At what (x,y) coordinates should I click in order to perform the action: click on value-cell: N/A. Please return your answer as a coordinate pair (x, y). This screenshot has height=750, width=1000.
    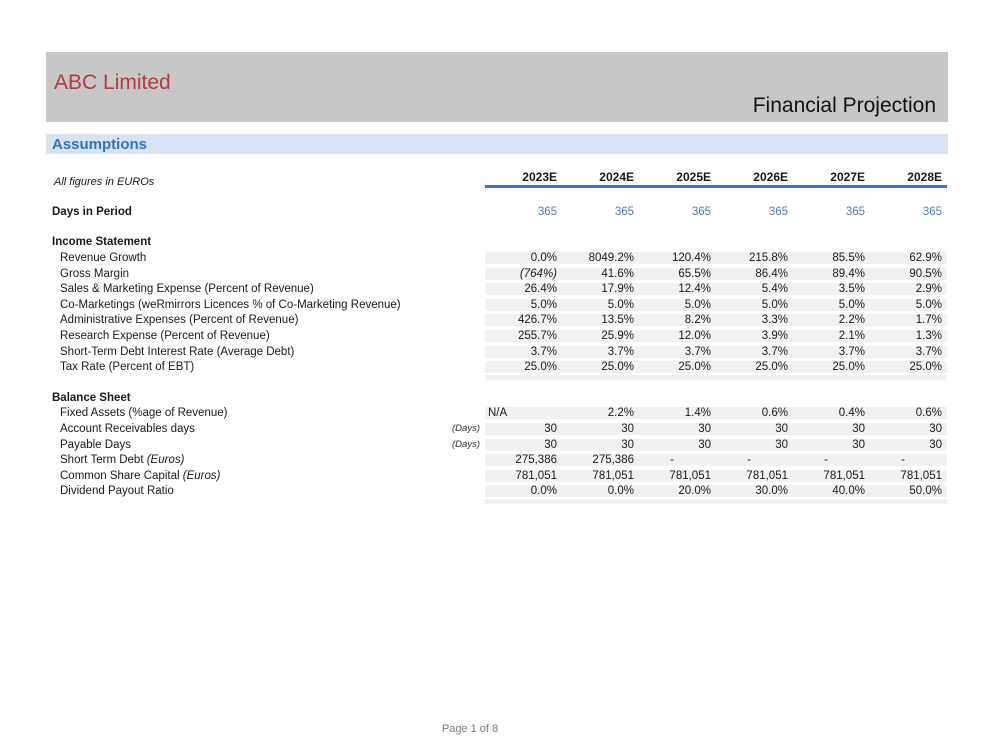
    Looking at the image, I should click on (523, 413).